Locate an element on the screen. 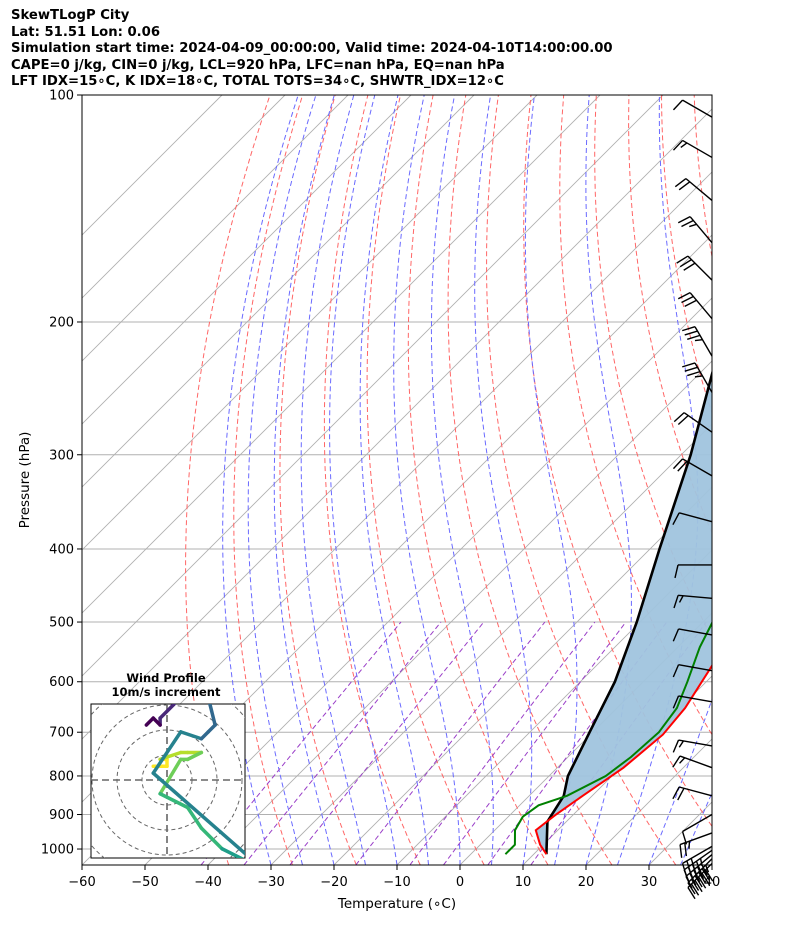  parcel-profile-line is located at coordinates (628, 612).